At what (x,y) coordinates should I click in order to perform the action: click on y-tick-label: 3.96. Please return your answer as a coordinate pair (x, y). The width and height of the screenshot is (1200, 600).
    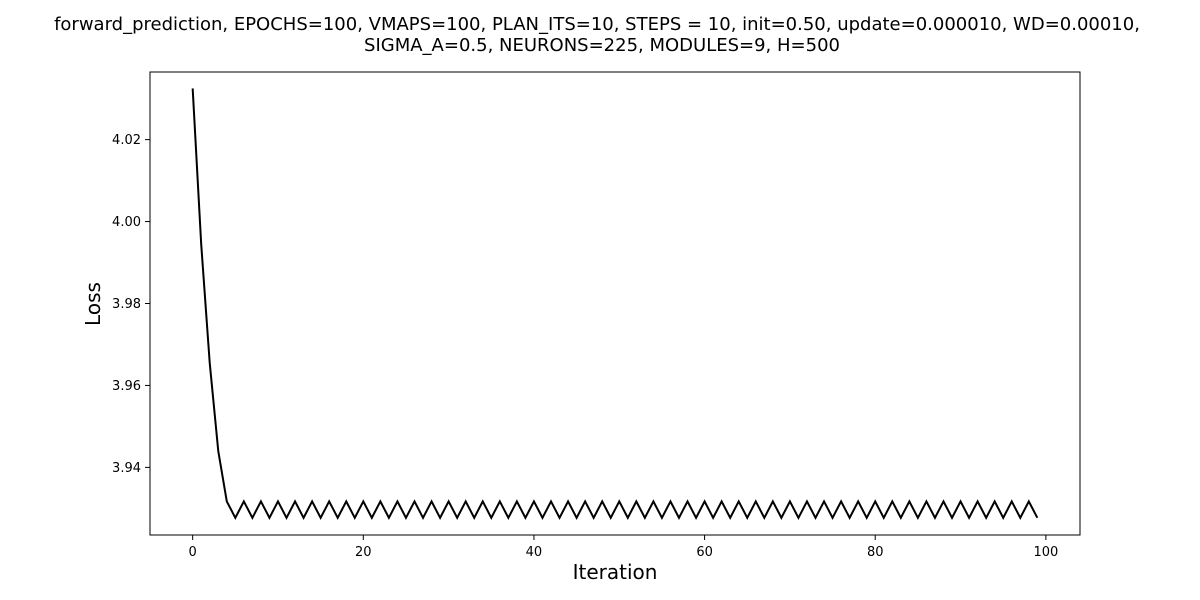
    Looking at the image, I should click on (126, 386).